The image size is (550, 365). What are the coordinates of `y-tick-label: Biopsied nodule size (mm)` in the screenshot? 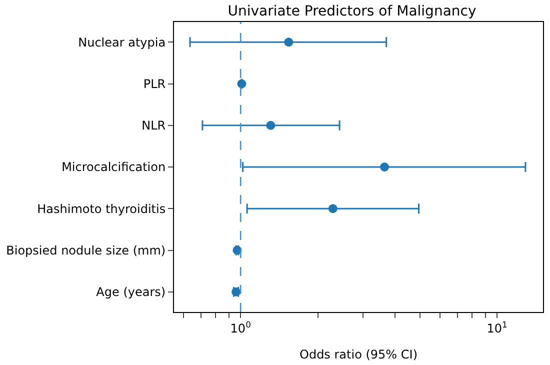 It's located at (86, 250).